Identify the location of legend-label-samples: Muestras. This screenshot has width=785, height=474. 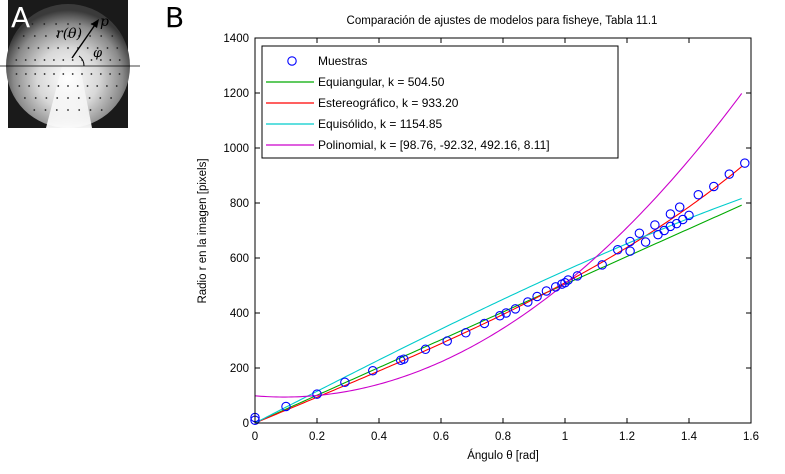
(342, 61).